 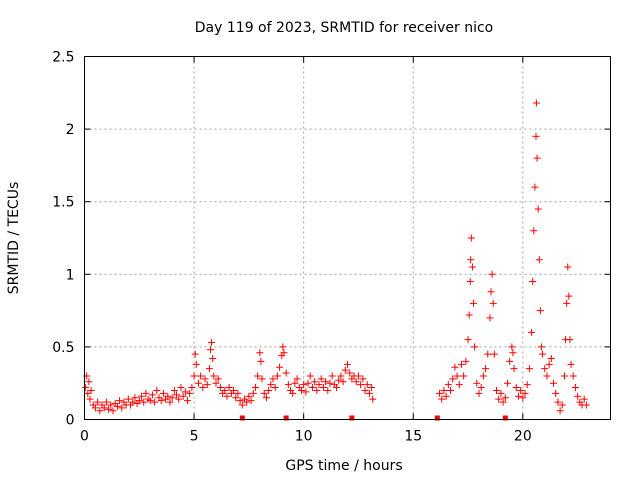 What do you see at coordinates (63, 239) in the screenshot?
I see `y-tick-labels: 0 0.5 1 1.5 2 2.5` at bounding box center [63, 239].